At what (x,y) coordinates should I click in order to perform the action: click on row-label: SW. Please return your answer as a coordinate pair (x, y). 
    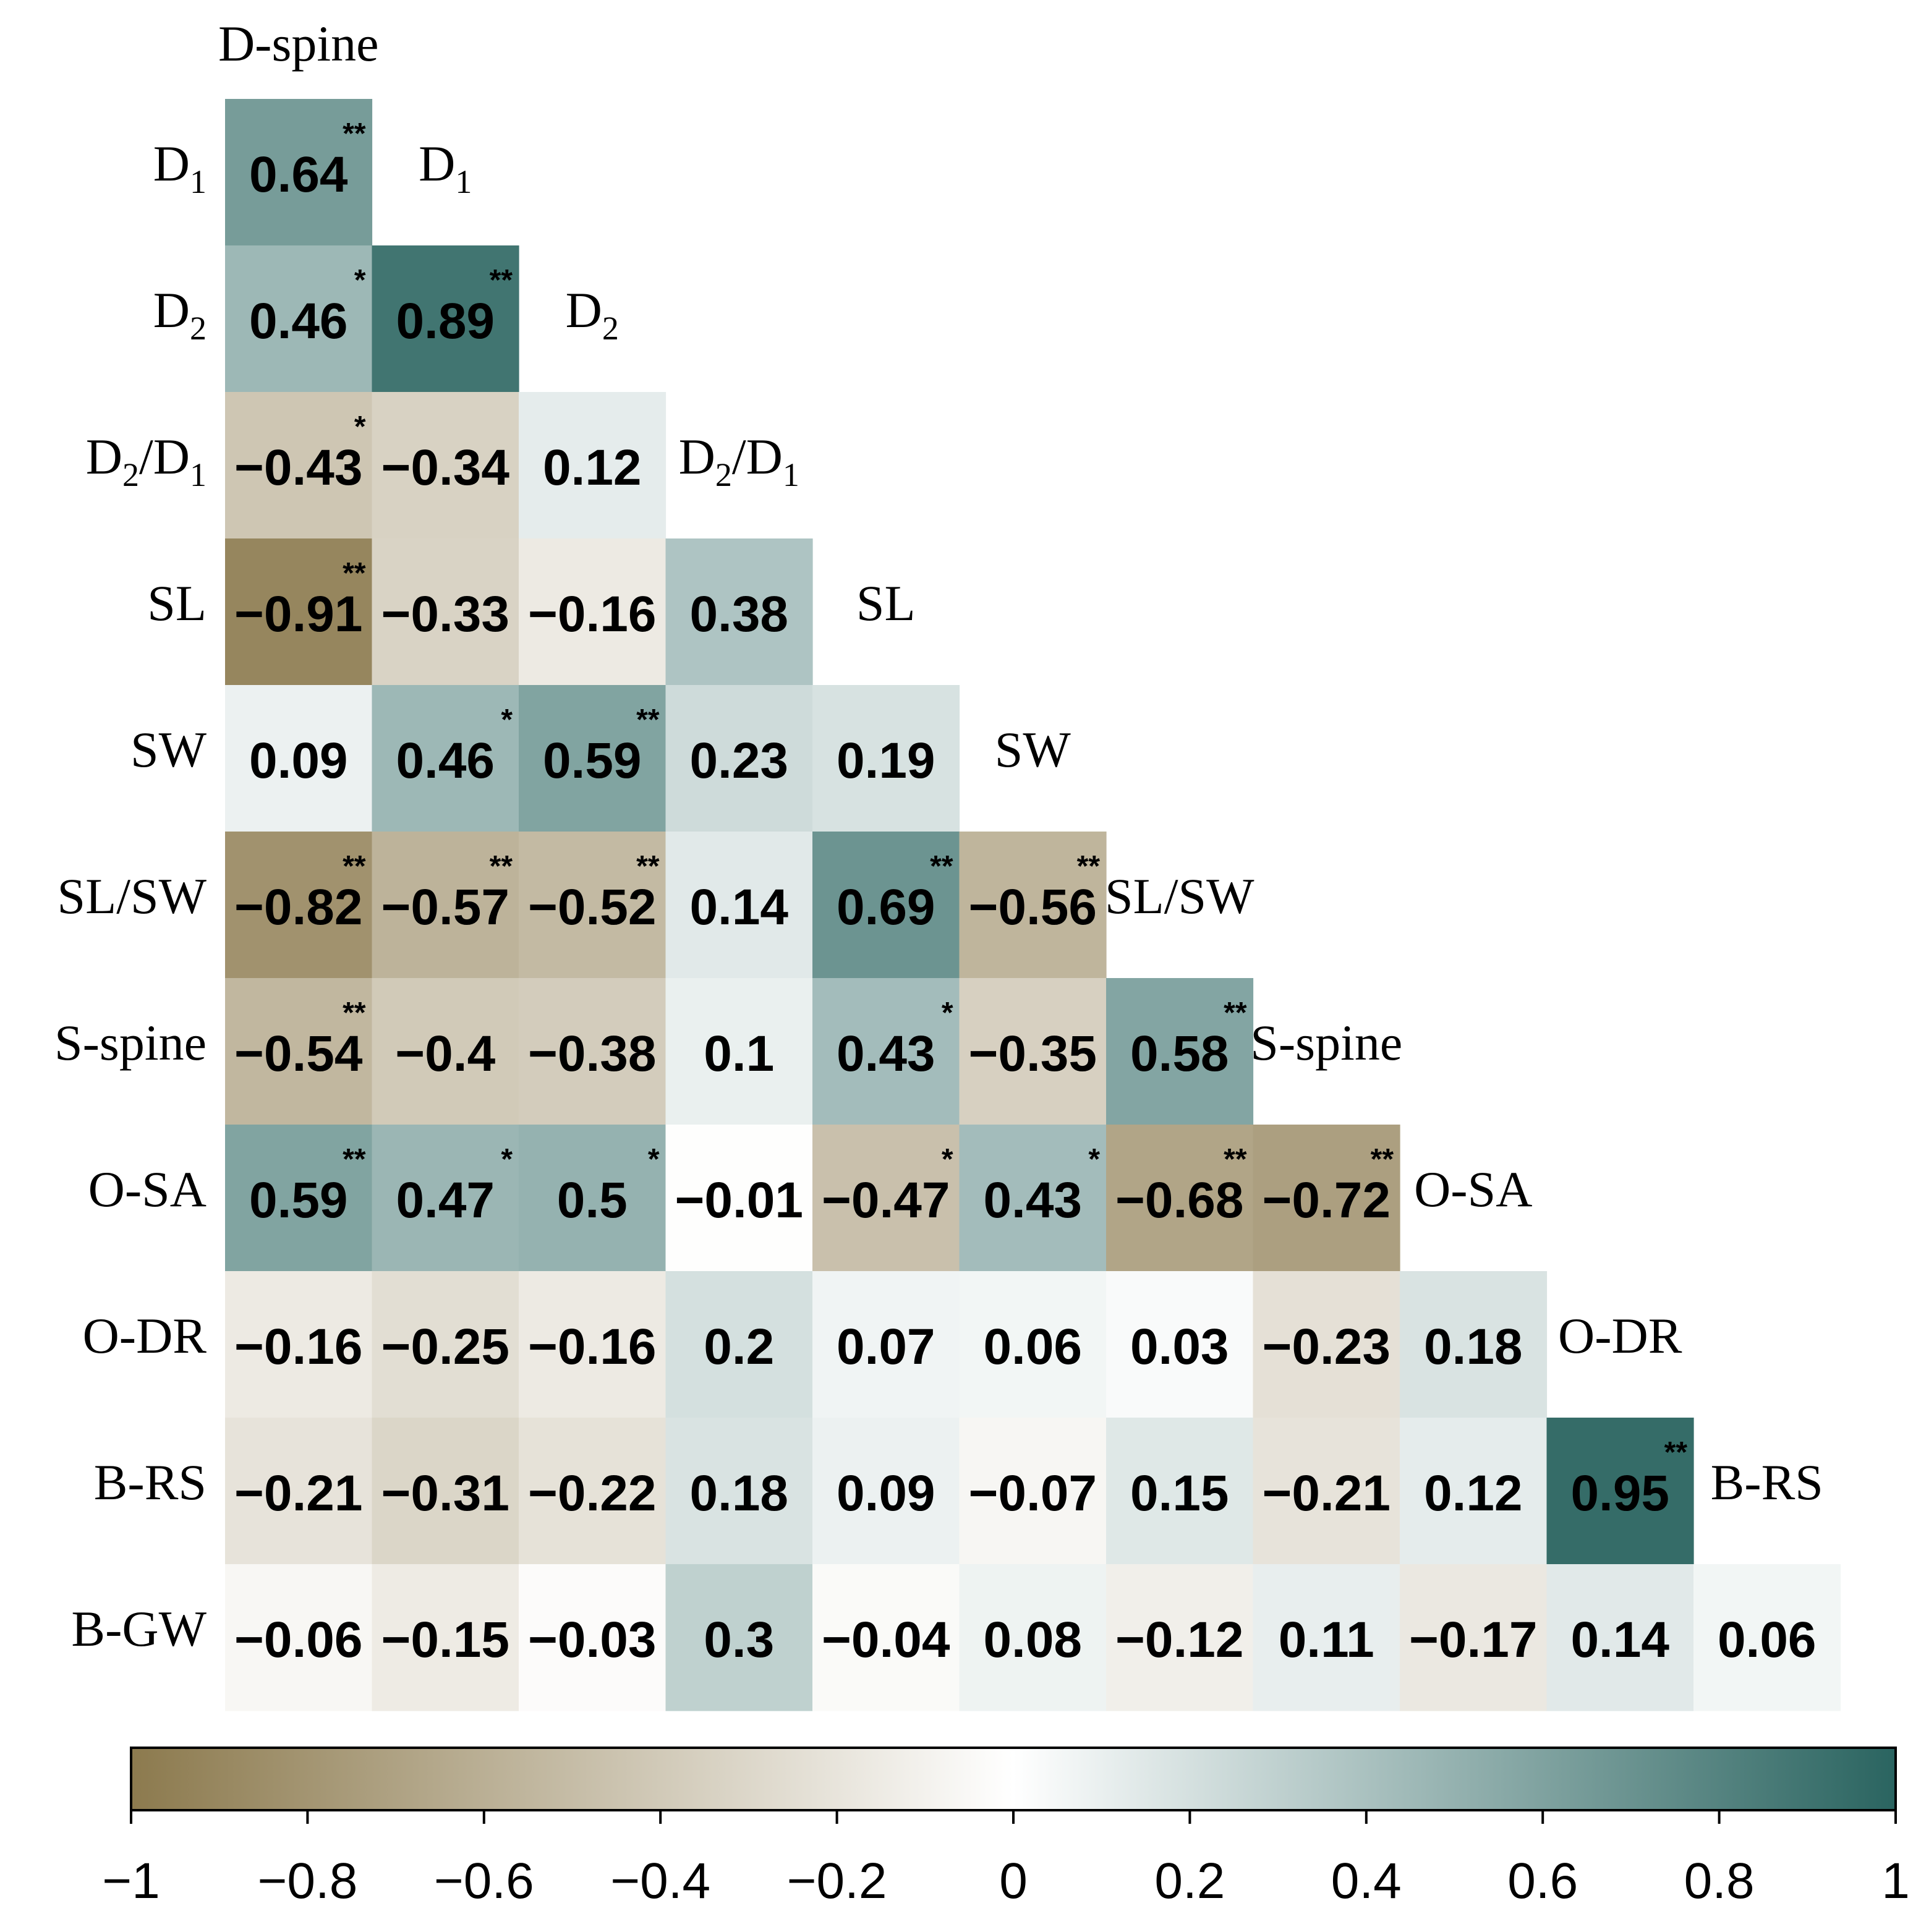
    Looking at the image, I should click on (169, 750).